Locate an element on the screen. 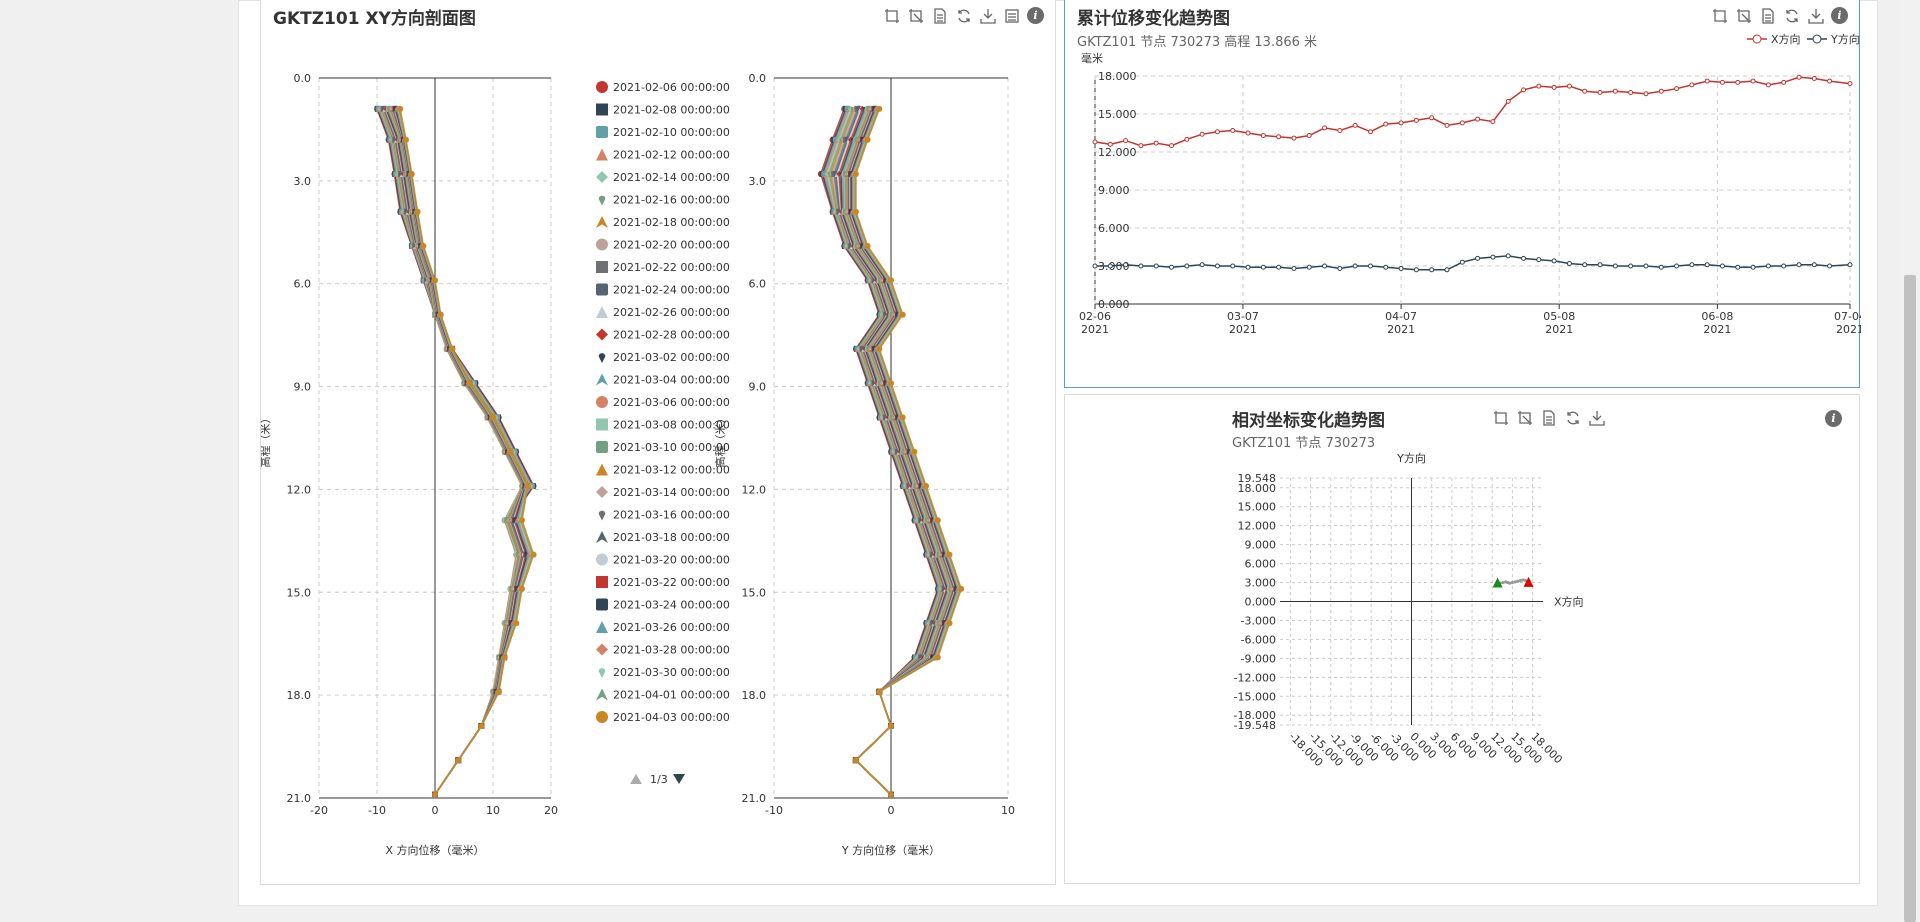 Image resolution: width=1920 pixels, height=922 pixels. trend-legend-x-marker is located at coordinates (1757, 39).